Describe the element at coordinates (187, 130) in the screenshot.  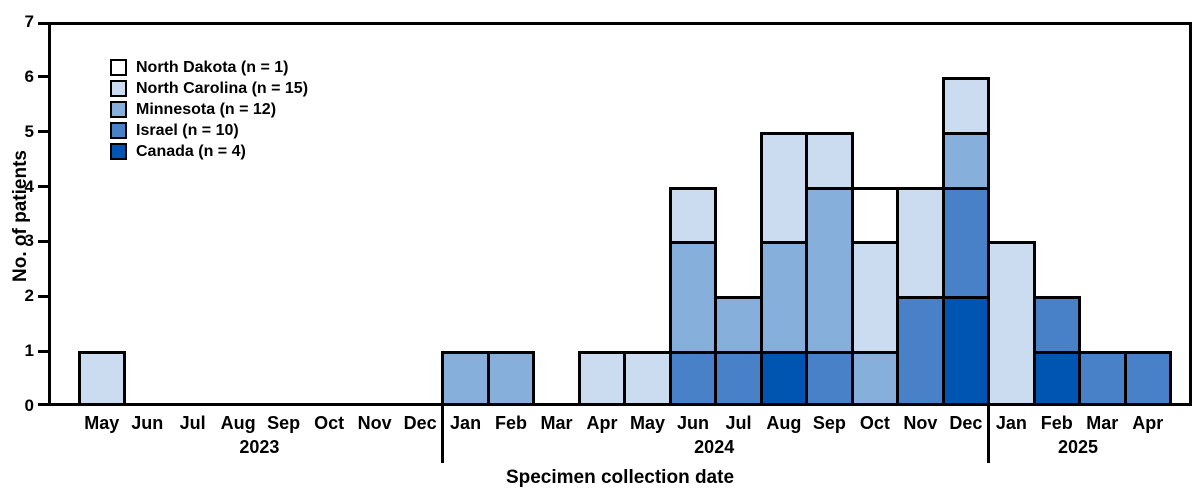
I see `legend-label: Israel (n = 10)` at that location.